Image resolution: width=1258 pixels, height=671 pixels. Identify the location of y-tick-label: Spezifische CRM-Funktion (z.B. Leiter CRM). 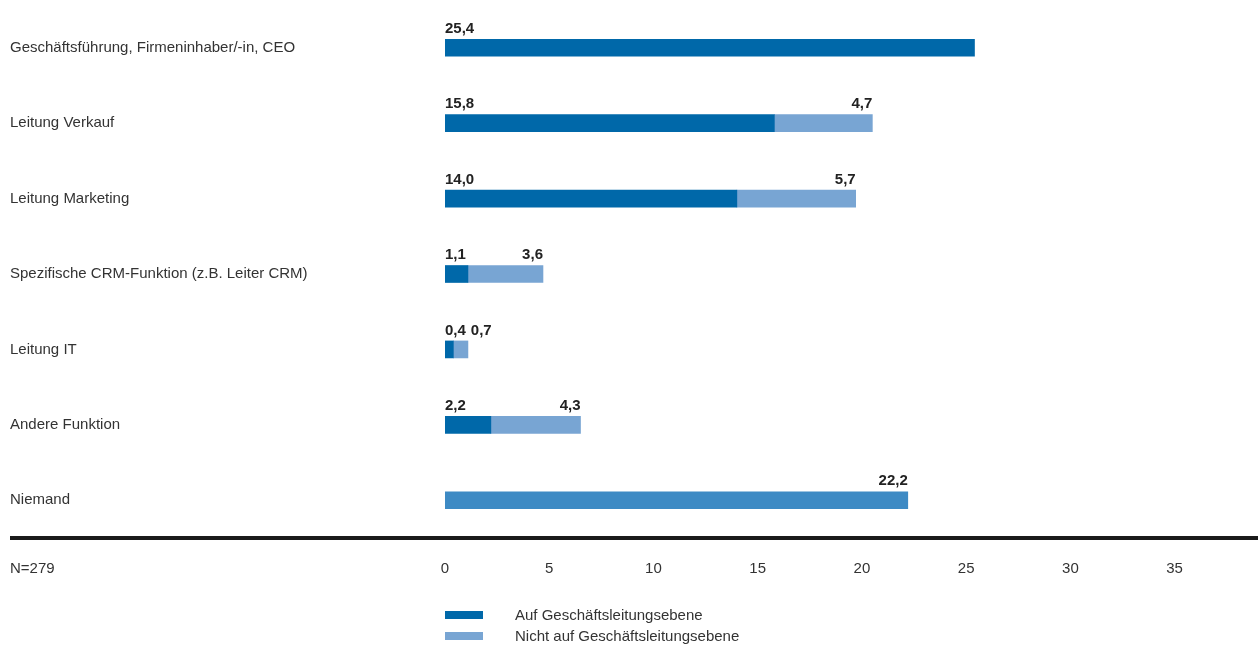
(159, 273).